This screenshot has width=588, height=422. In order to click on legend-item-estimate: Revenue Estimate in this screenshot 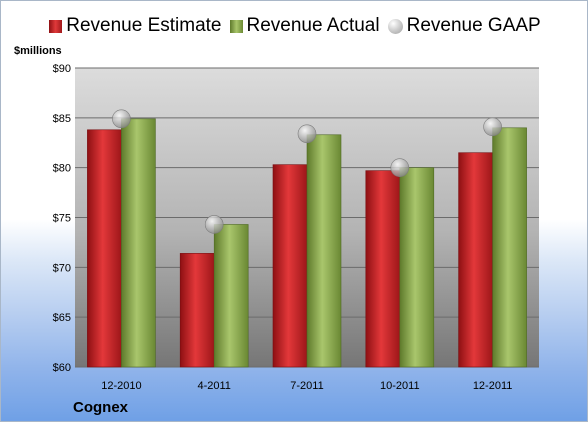, I will do `click(135, 26)`.